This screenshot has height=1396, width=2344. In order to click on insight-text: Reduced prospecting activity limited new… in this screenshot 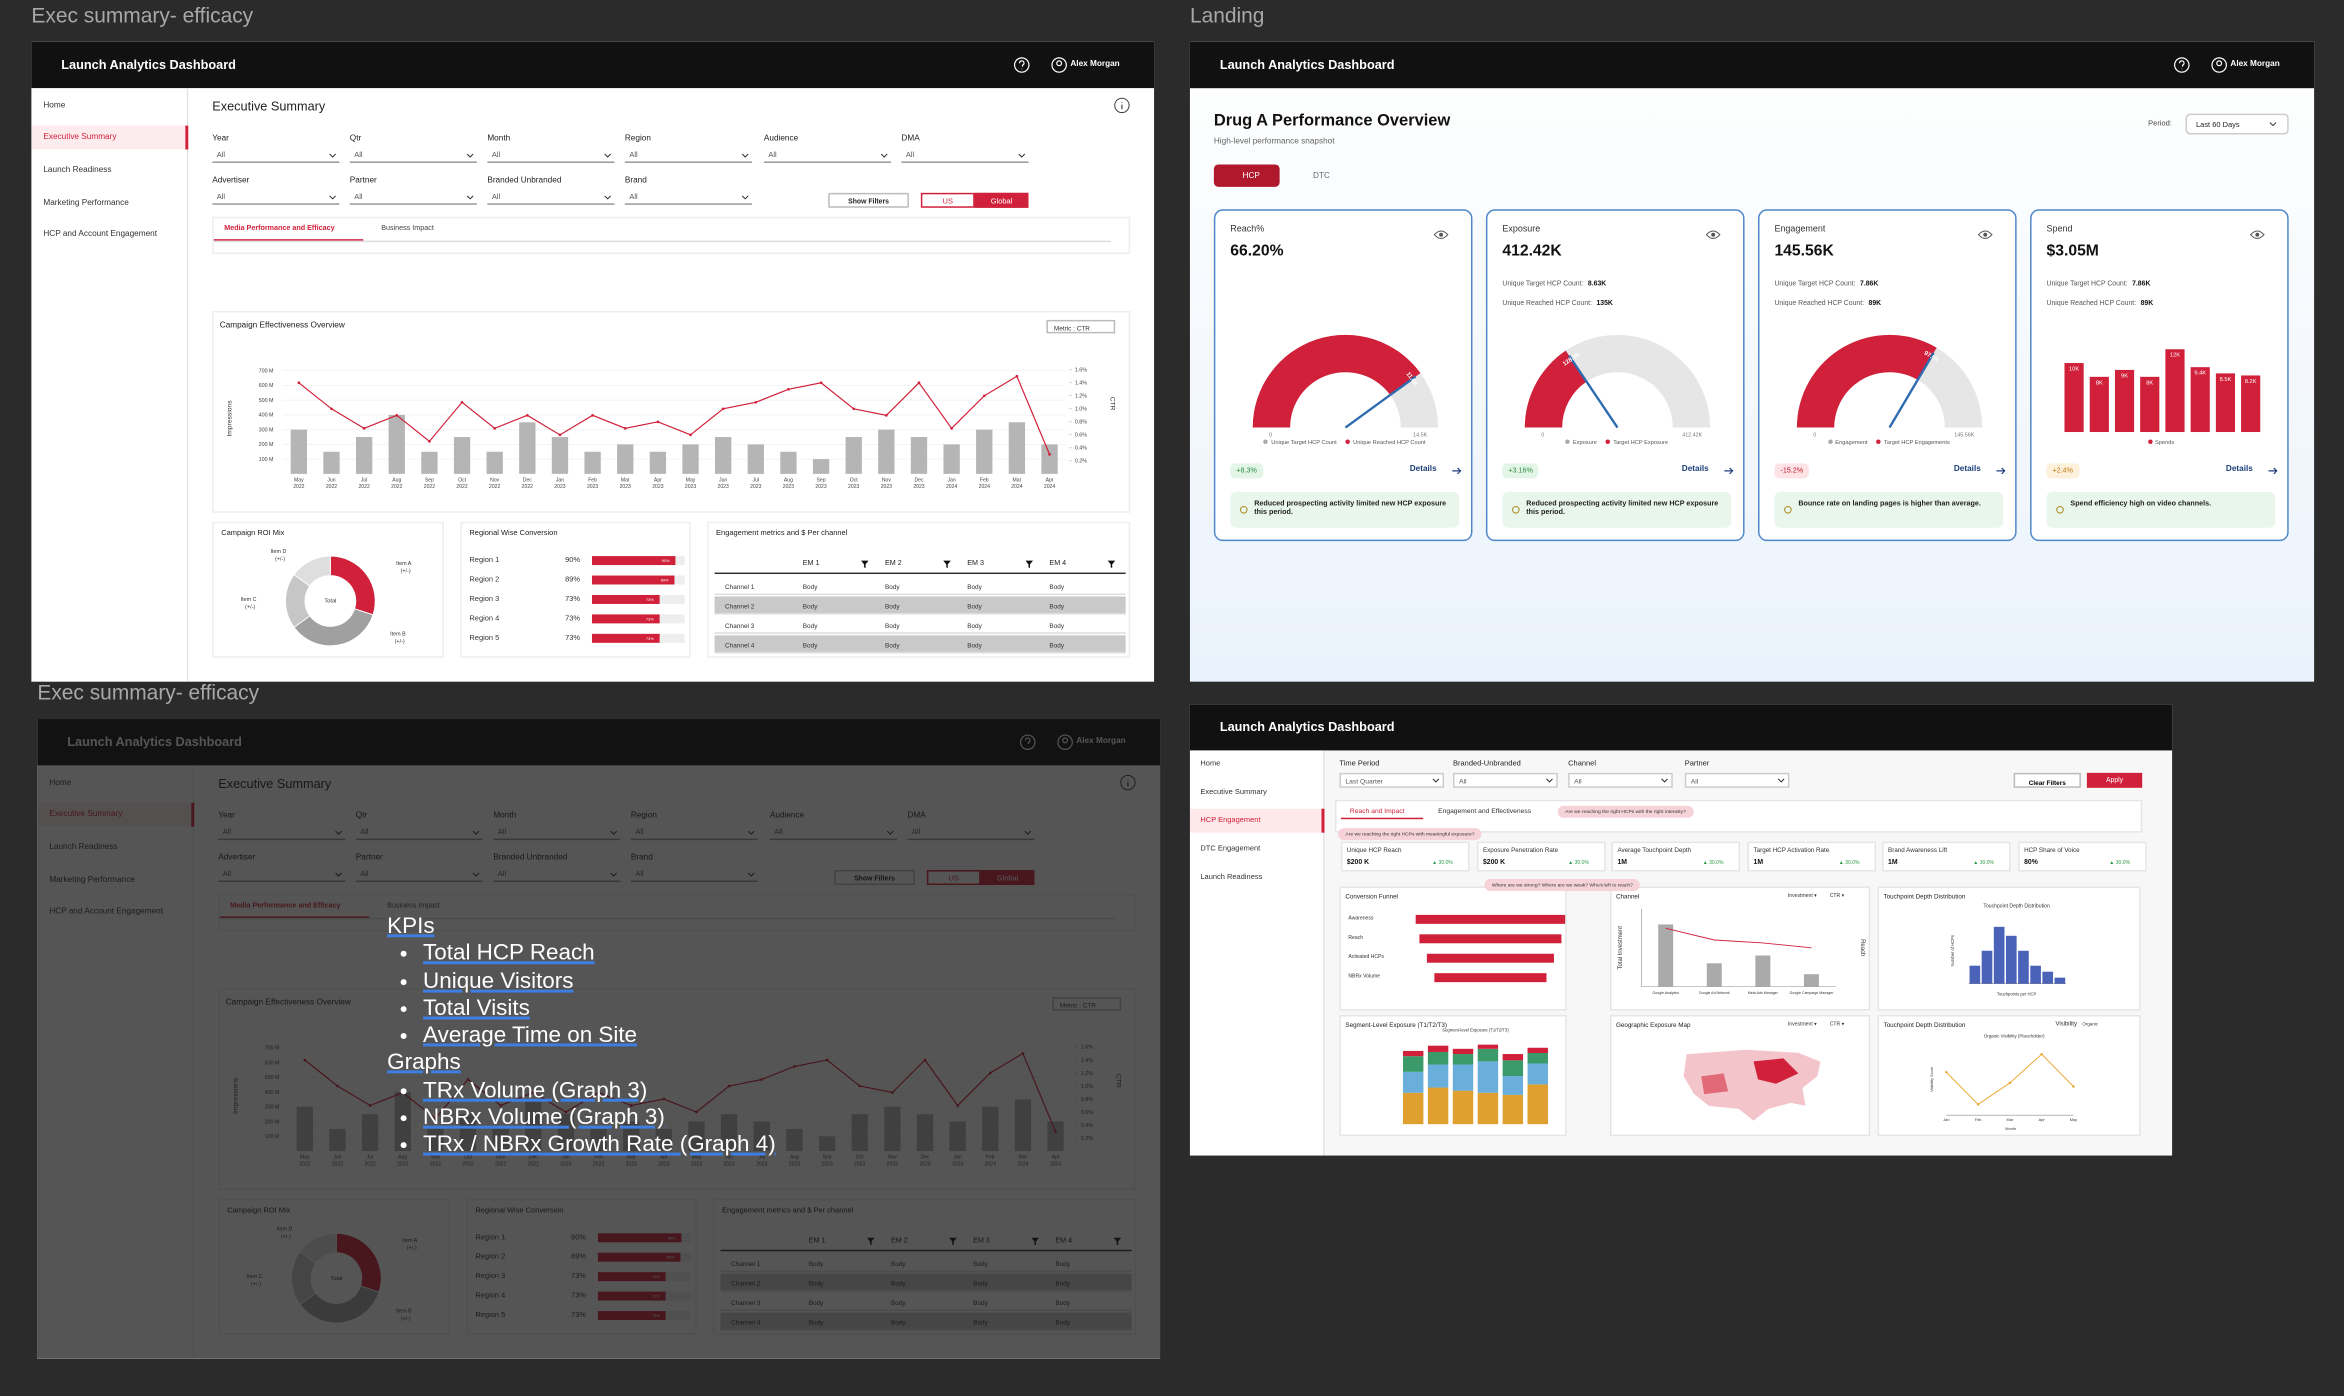, I will do `click(1350, 509)`.